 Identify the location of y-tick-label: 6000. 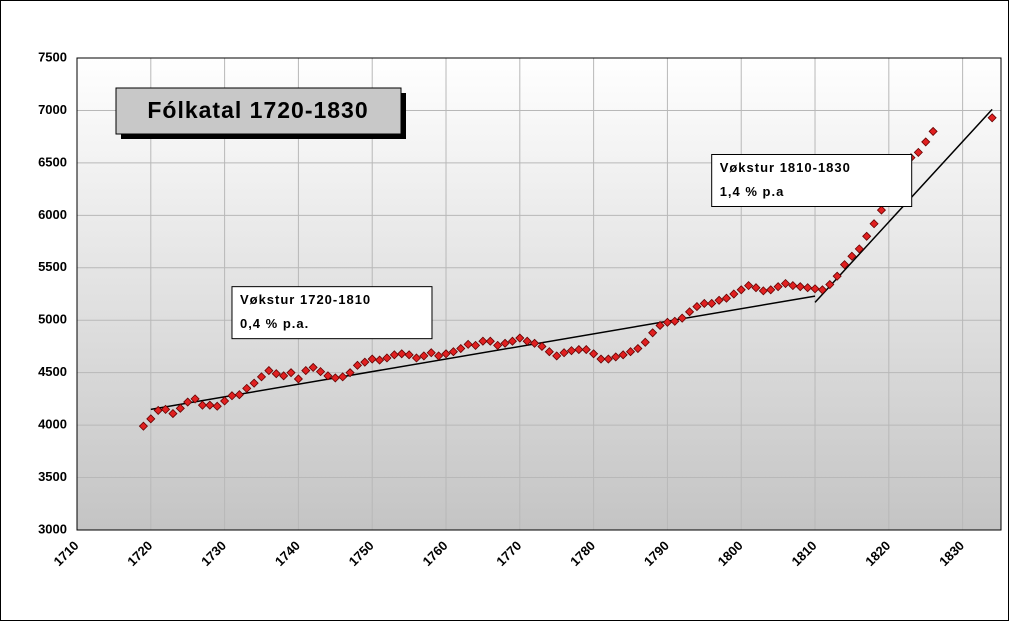
(52, 214).